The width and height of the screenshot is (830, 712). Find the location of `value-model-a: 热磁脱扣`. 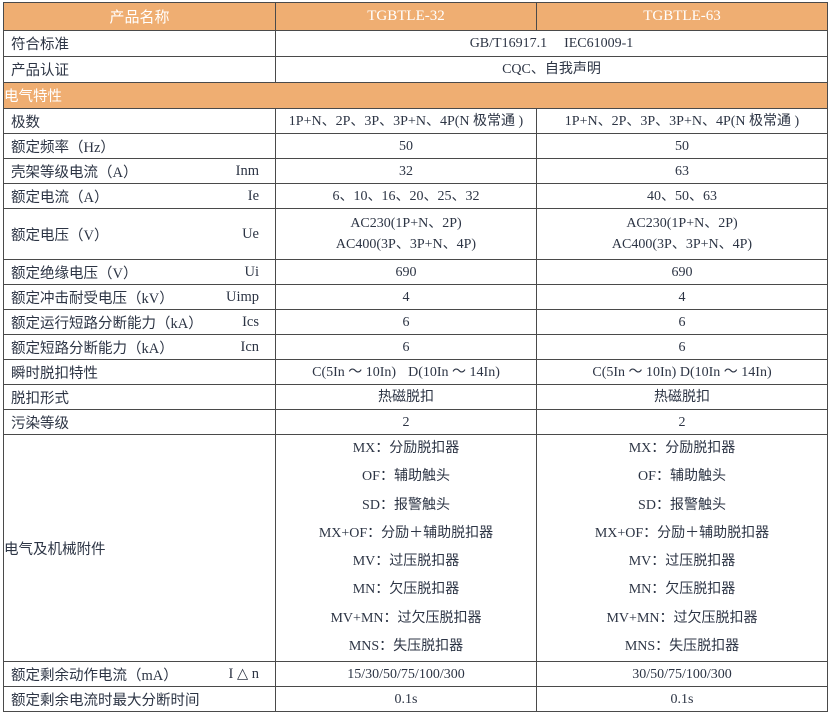

value-model-a: 热磁脱扣 is located at coordinates (406, 397).